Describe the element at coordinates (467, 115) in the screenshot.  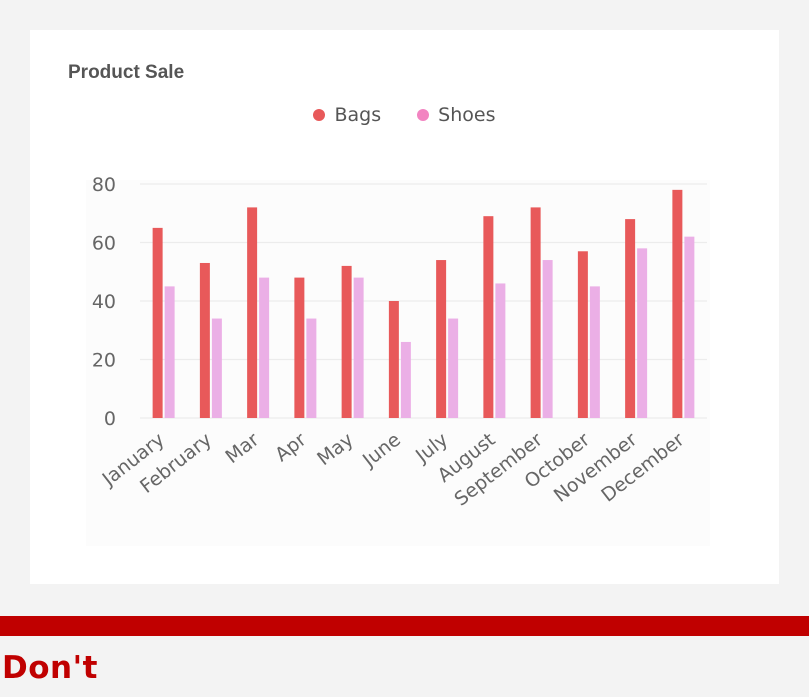
I see `legend-label-shoes: Shoes` at that location.